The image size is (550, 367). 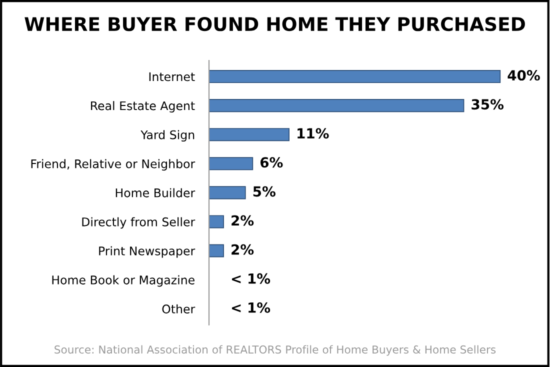 What do you see at coordinates (156, 193) in the screenshot?
I see `y-tick-label: Home Builder` at bounding box center [156, 193].